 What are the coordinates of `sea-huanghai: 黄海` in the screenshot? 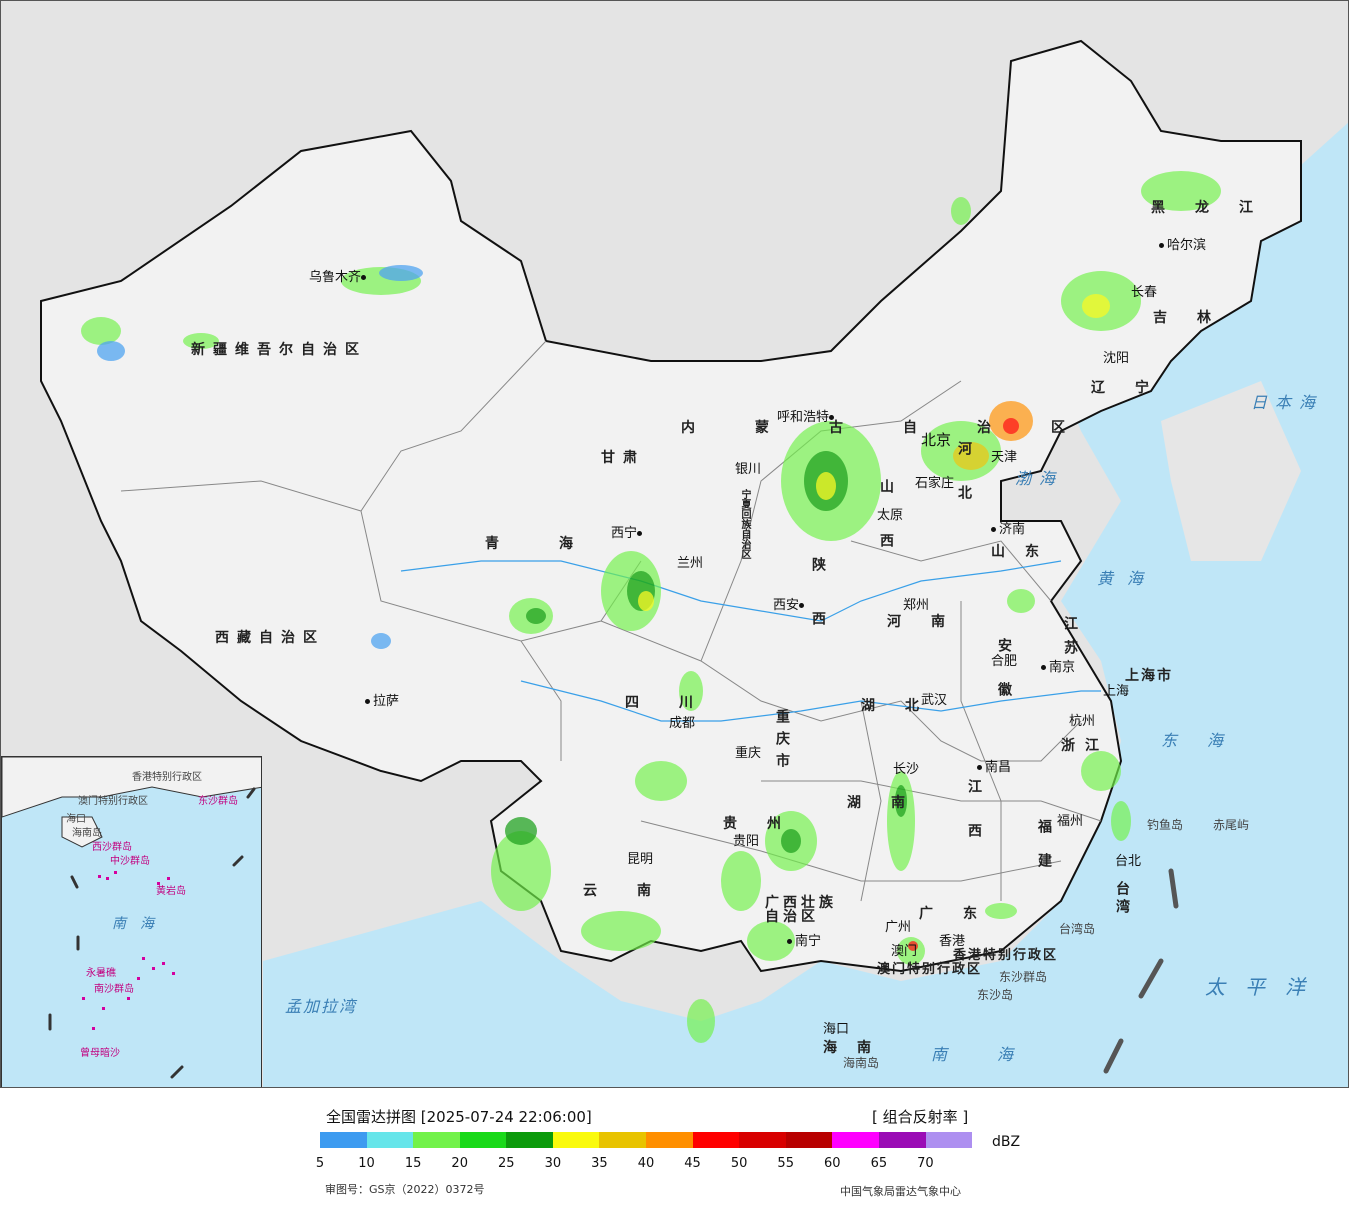 It's located at (1127, 578).